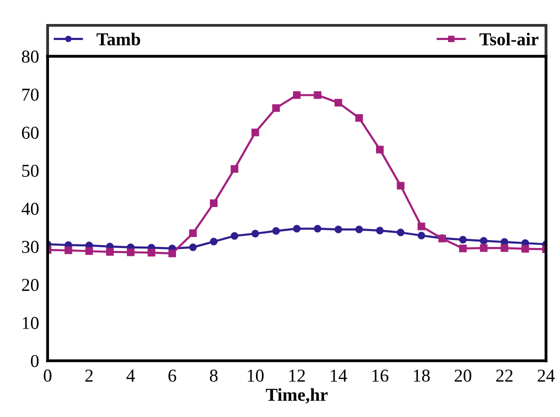  What do you see at coordinates (463, 376) in the screenshot?
I see `x-tick-label: 20` at bounding box center [463, 376].